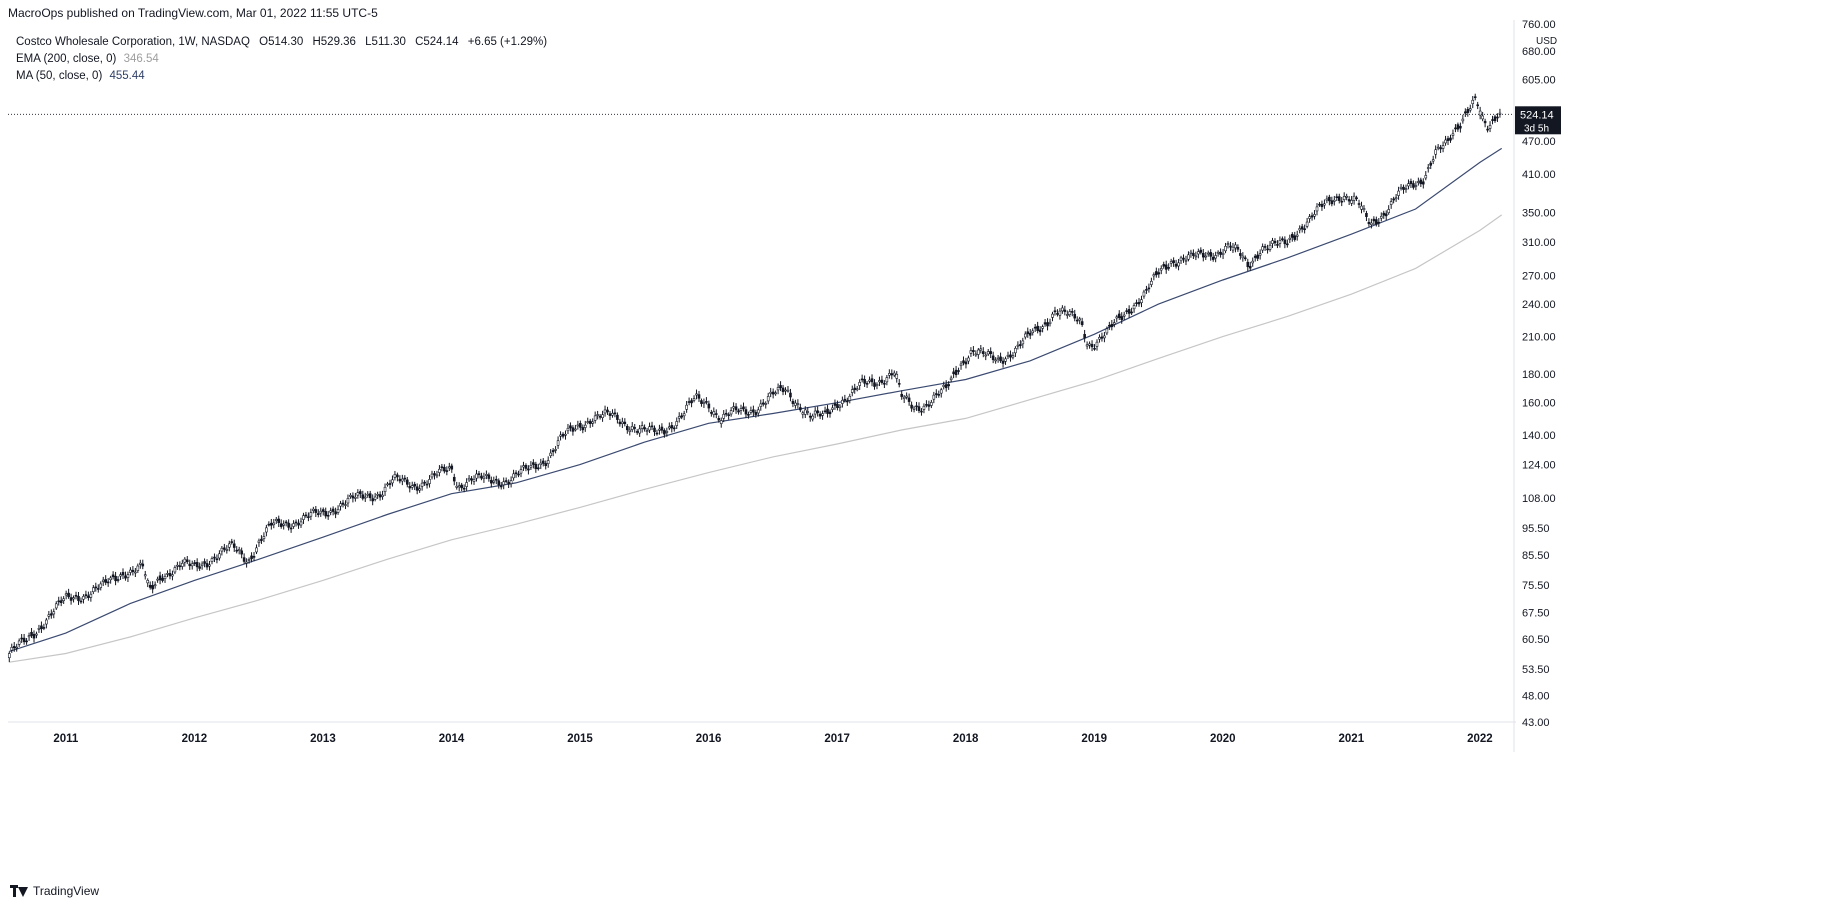 This screenshot has height=910, width=1834. I want to click on y-tick-label: 680.00, so click(1539, 52).